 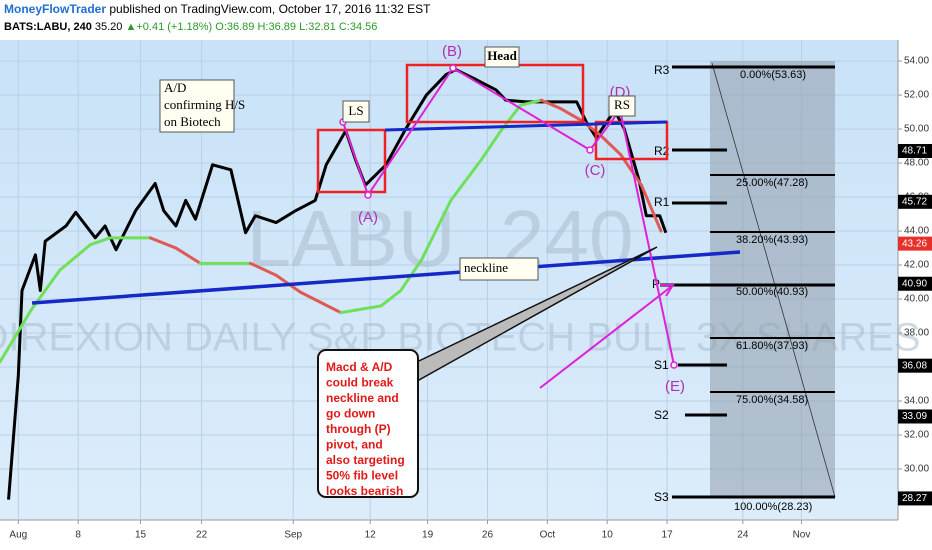 I want to click on callout-line: 50% fib level, so click(x=362, y=476).